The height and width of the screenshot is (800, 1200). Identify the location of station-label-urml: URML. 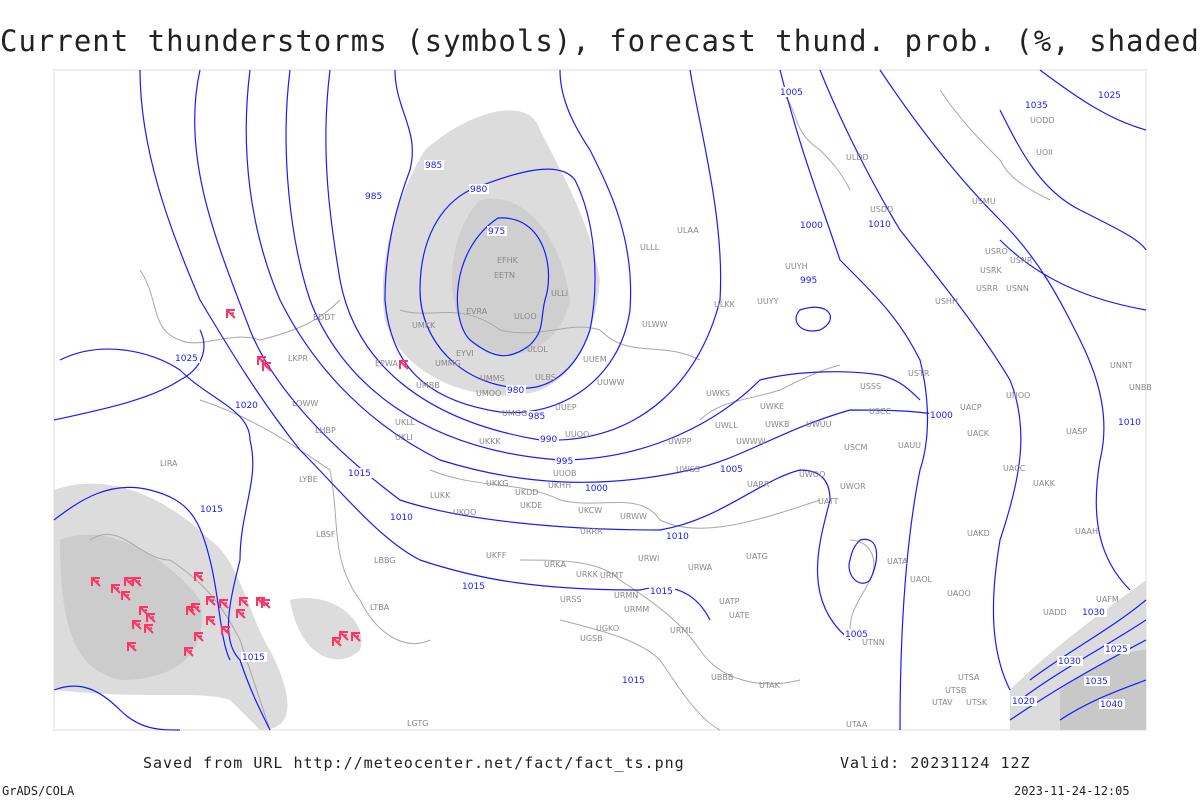
(681, 630).